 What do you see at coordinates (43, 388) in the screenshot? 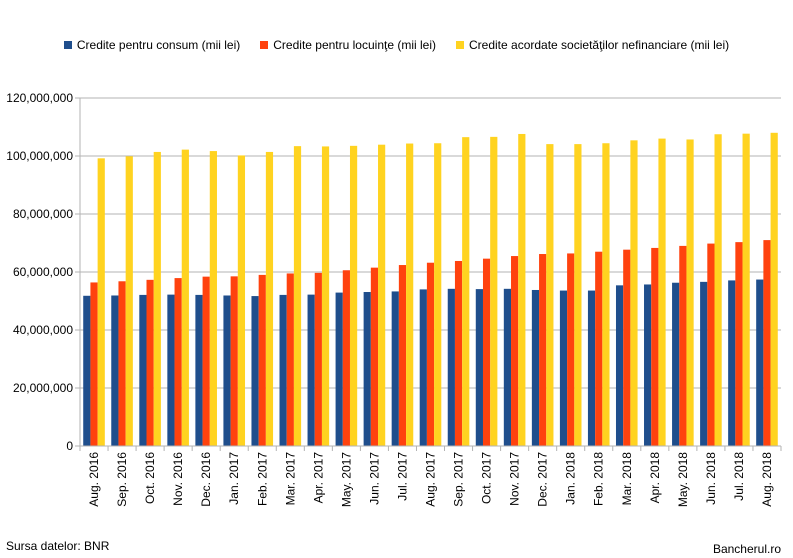
I see `y-tick-label: 20,000,000` at bounding box center [43, 388].